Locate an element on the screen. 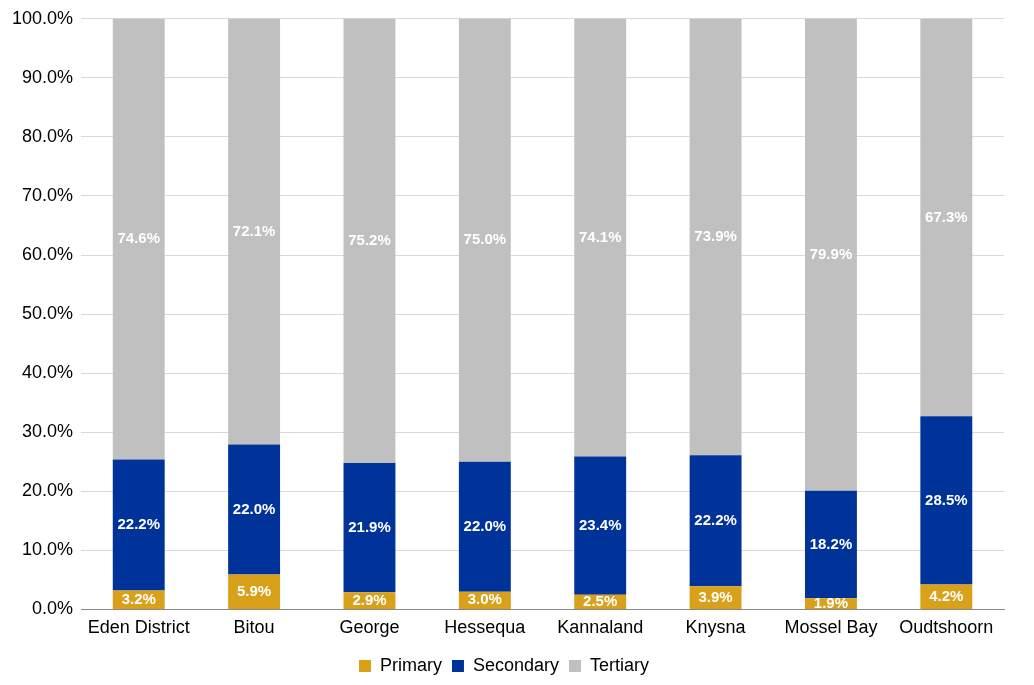 The height and width of the screenshot is (685, 1034). data-label: 67.3% is located at coordinates (946, 216).